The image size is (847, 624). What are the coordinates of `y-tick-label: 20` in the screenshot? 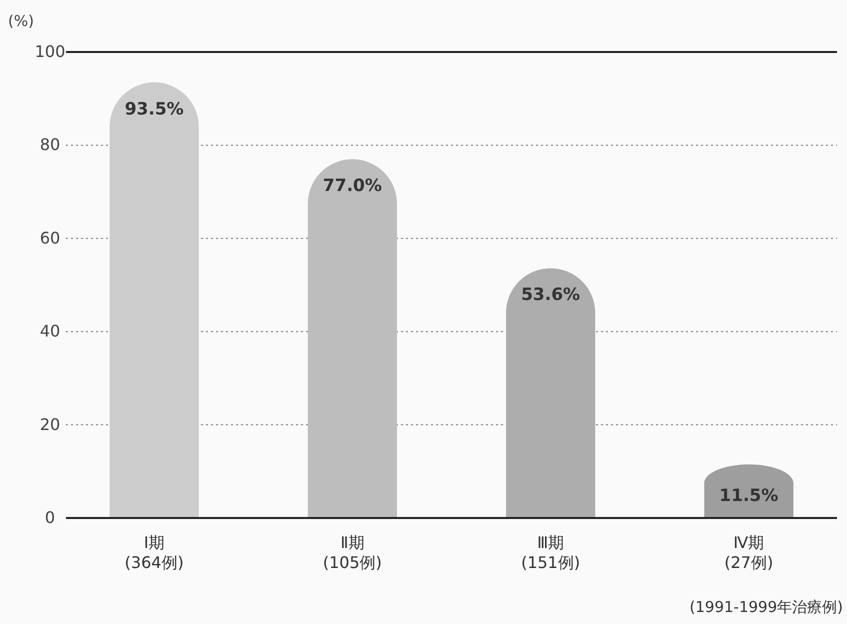 It's located at (50, 424).